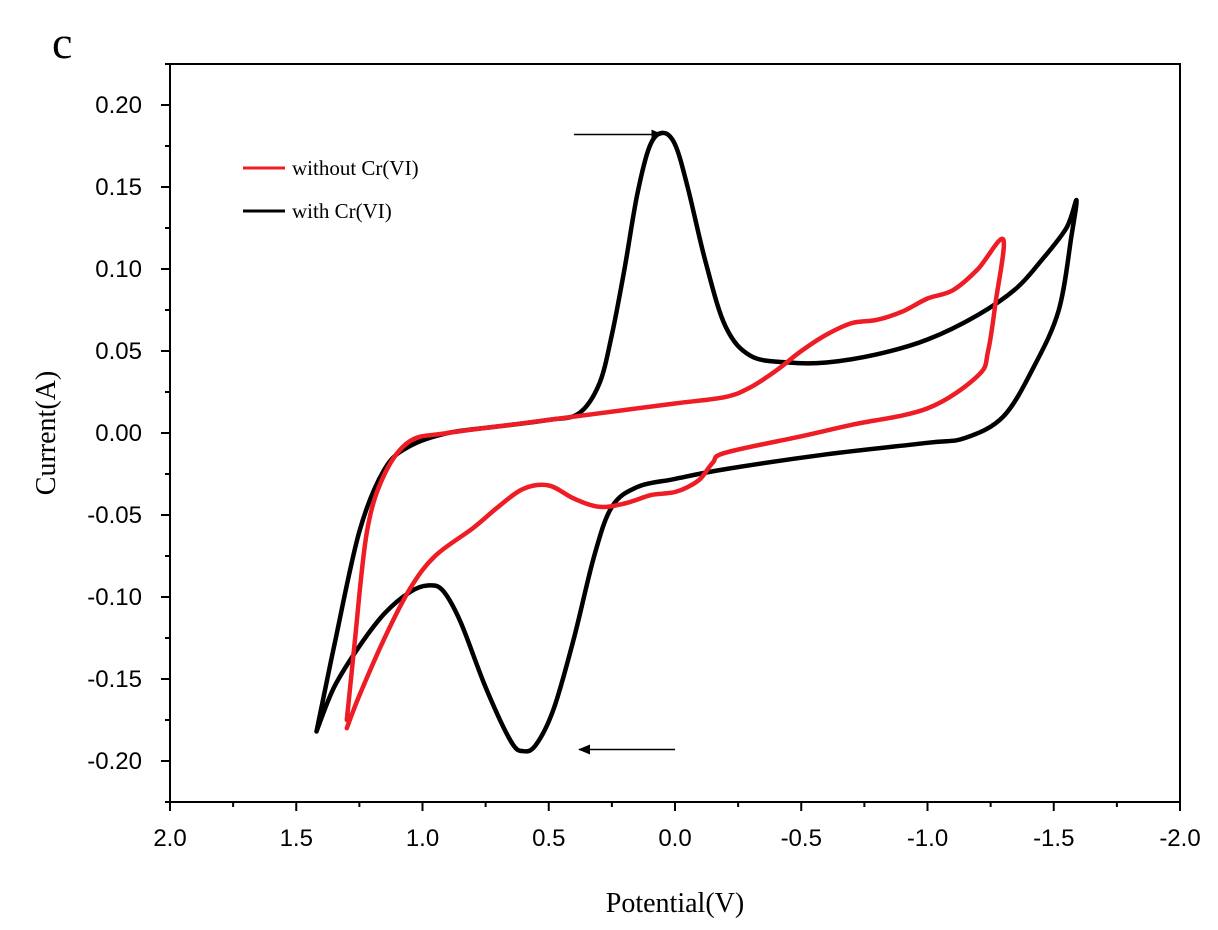  I want to click on x-tick-label: -1.0, so click(927, 838).